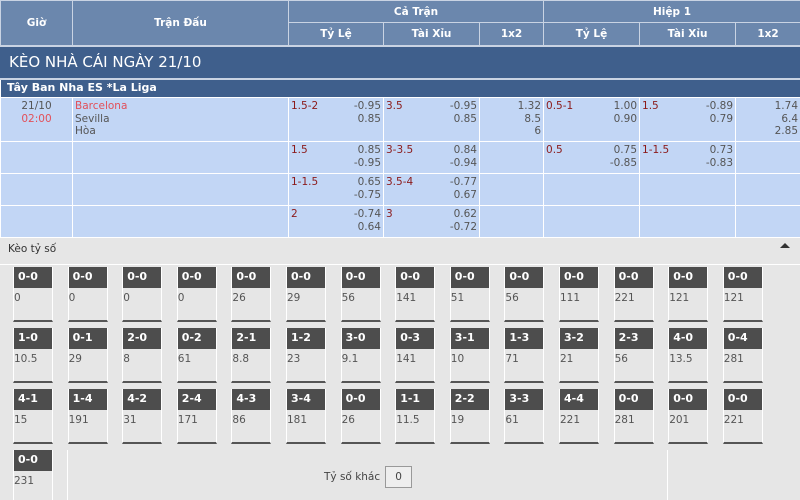 Image resolution: width=800 pixels, height=500 pixels. I want to click on score-card: 0-0 56, so click(524, 294).